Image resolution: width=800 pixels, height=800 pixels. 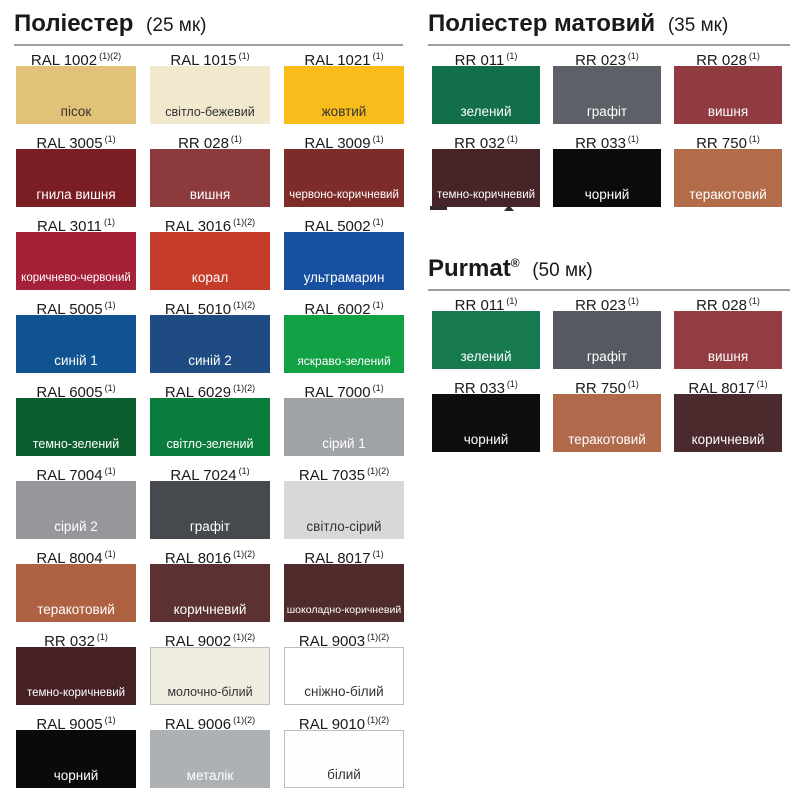 I want to click on swatch-code: RAL 6002 (1), so click(x=344, y=307).